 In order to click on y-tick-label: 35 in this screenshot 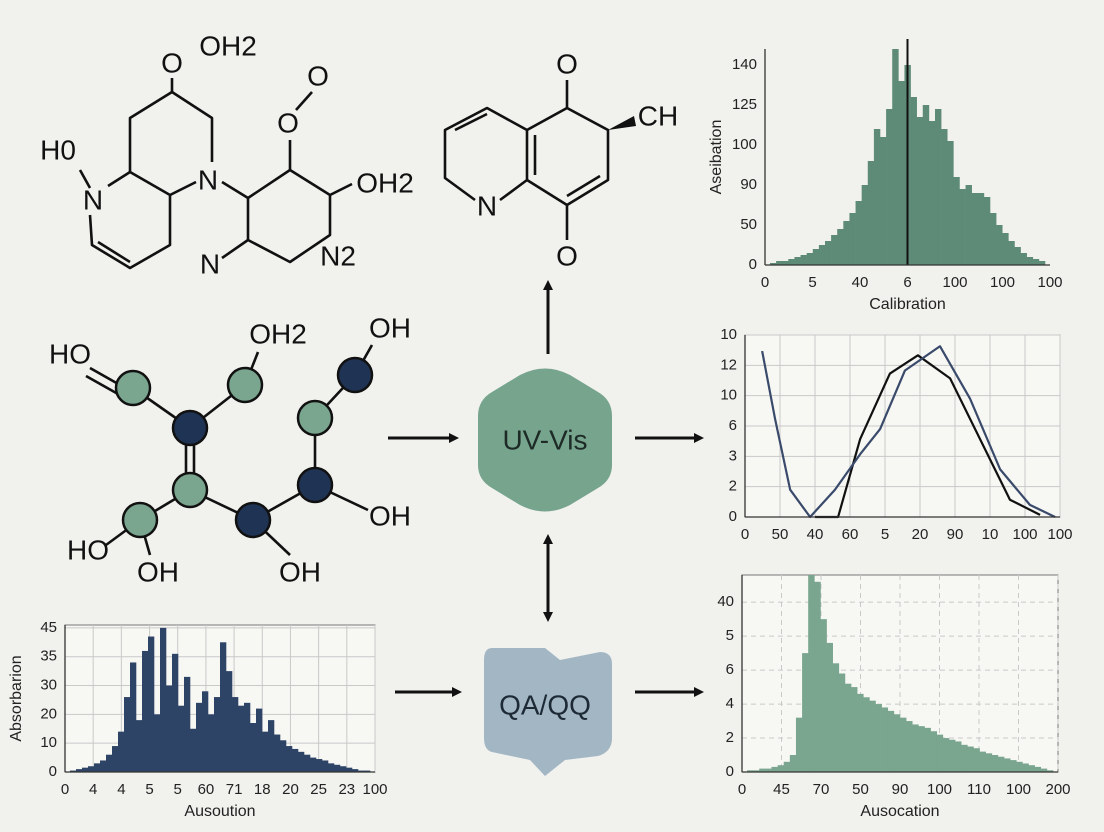, I will do `click(48, 656)`.